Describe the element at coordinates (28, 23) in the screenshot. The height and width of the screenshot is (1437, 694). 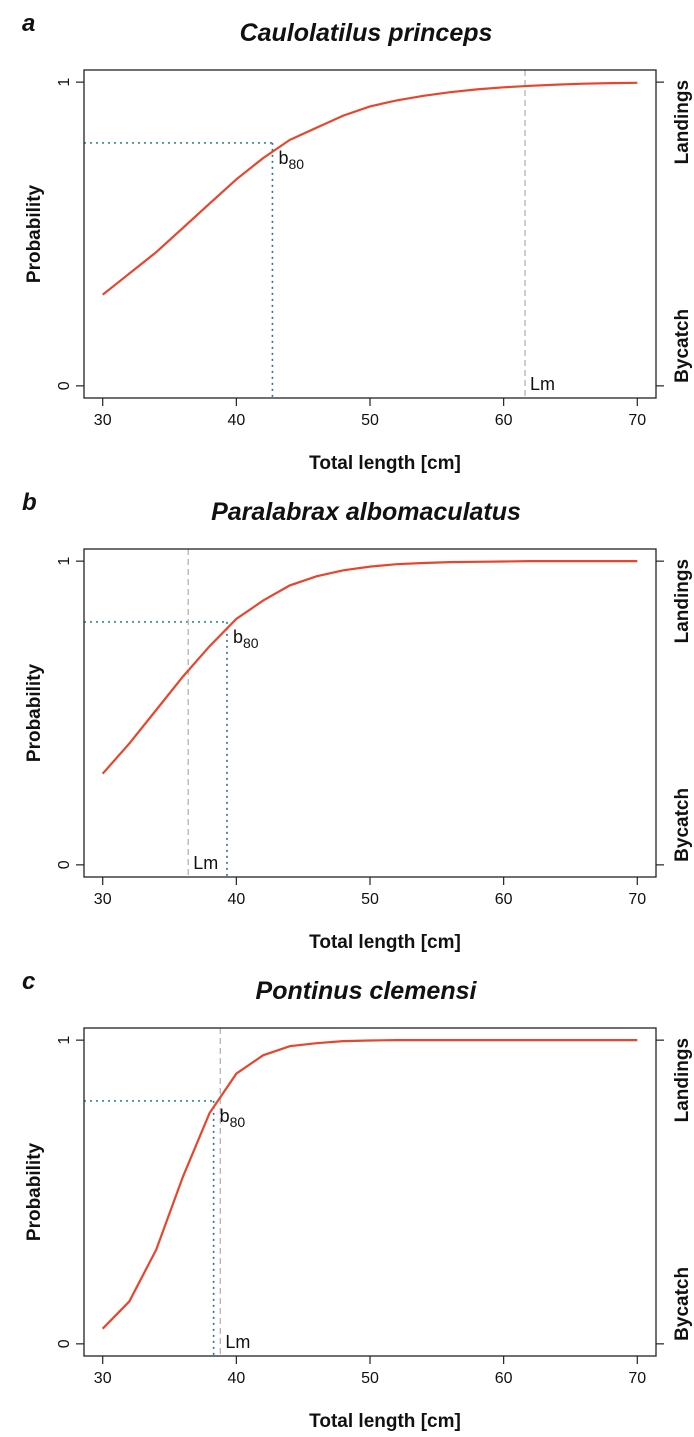
I see `panel-letter: a` at that location.